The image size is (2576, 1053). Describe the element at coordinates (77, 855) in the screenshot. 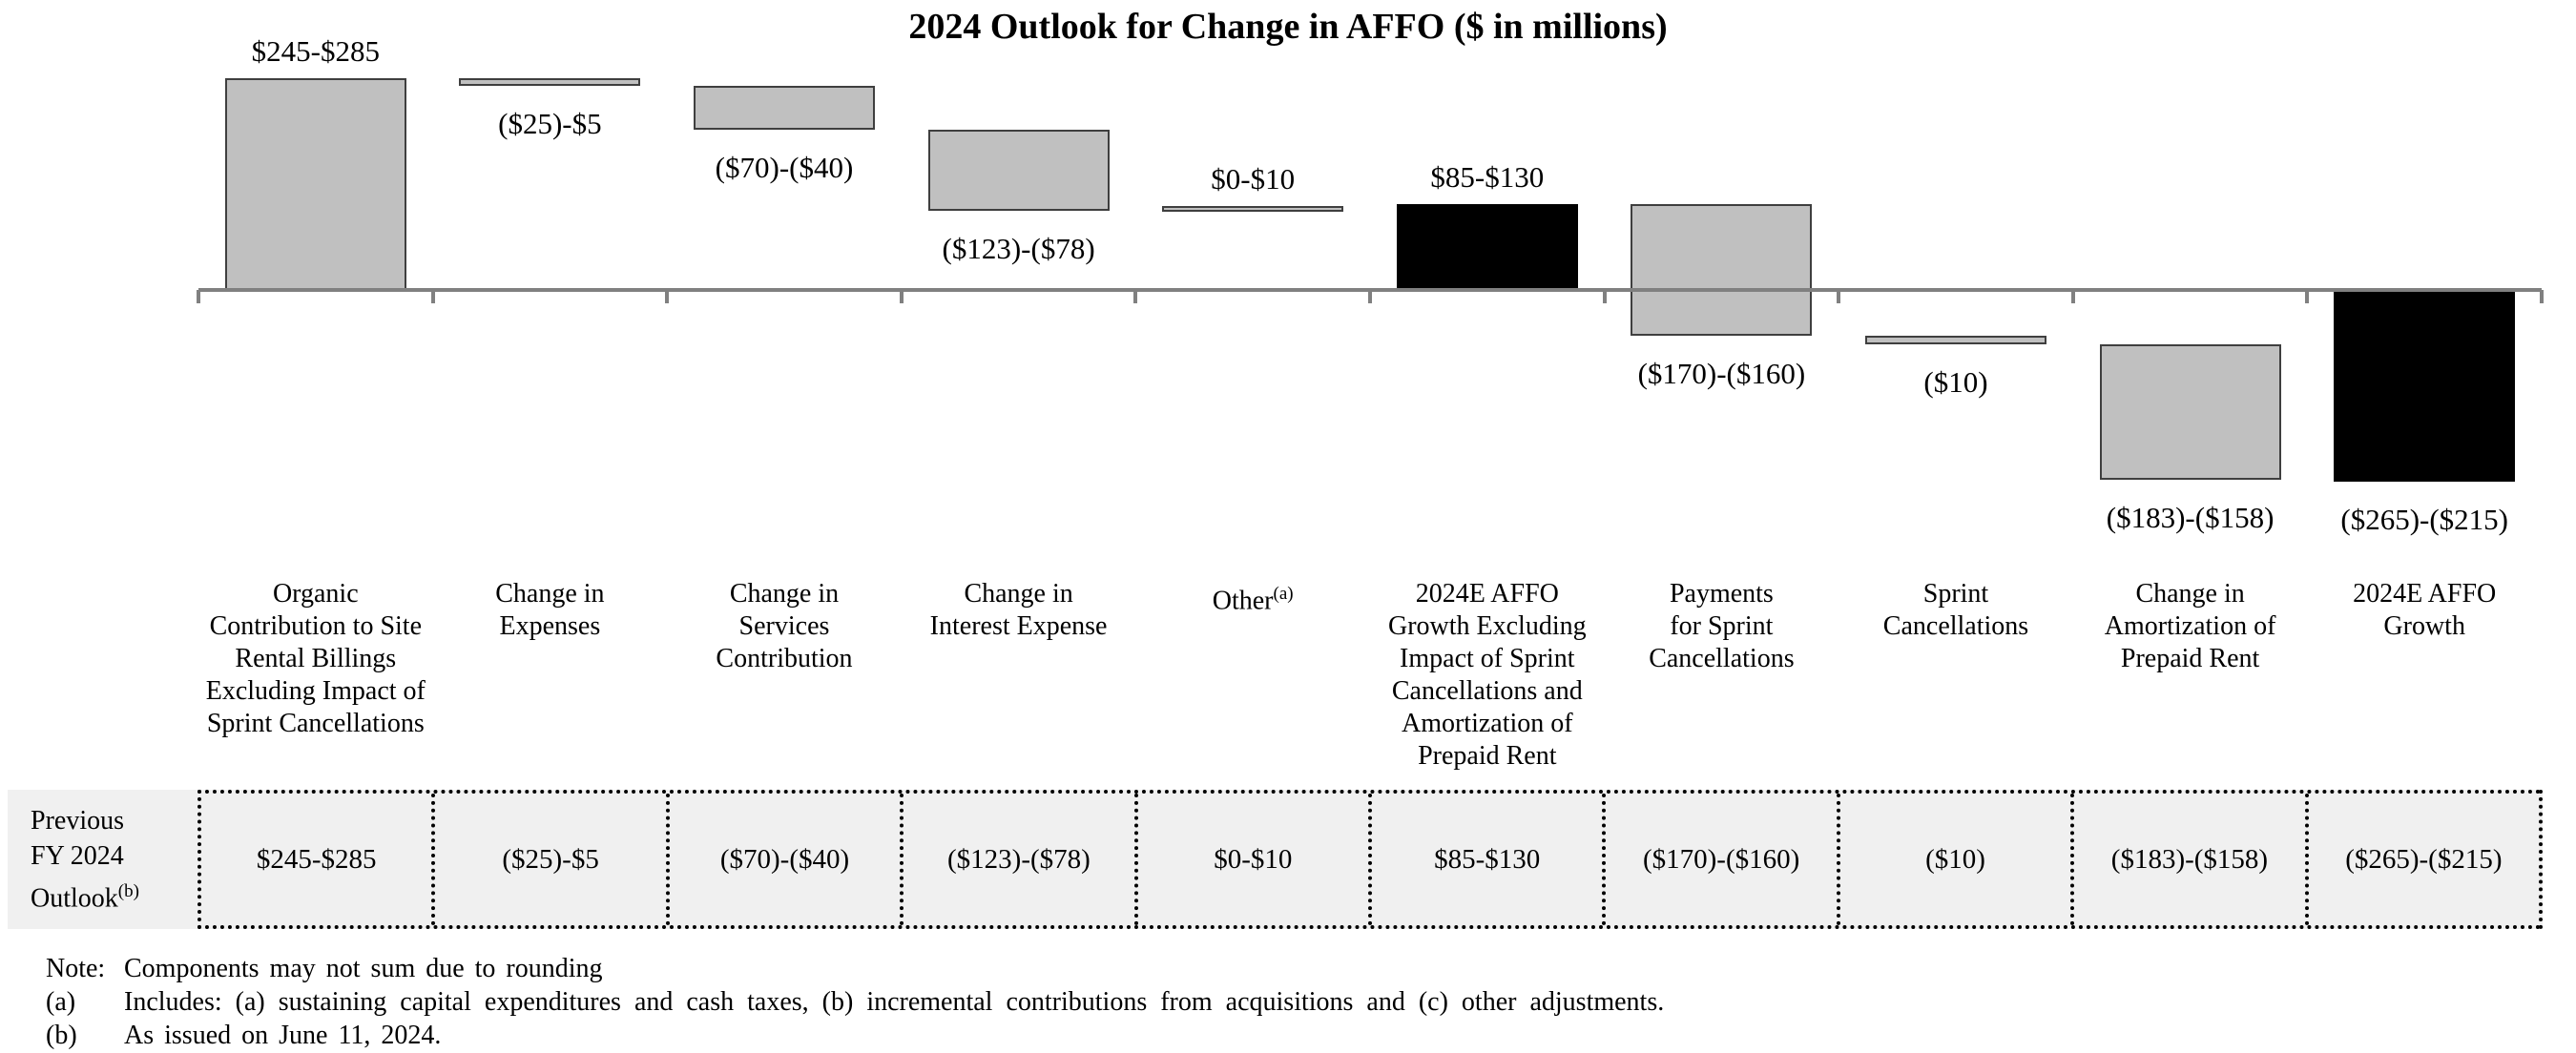

I see `row-header-line: FY 2024` at that location.